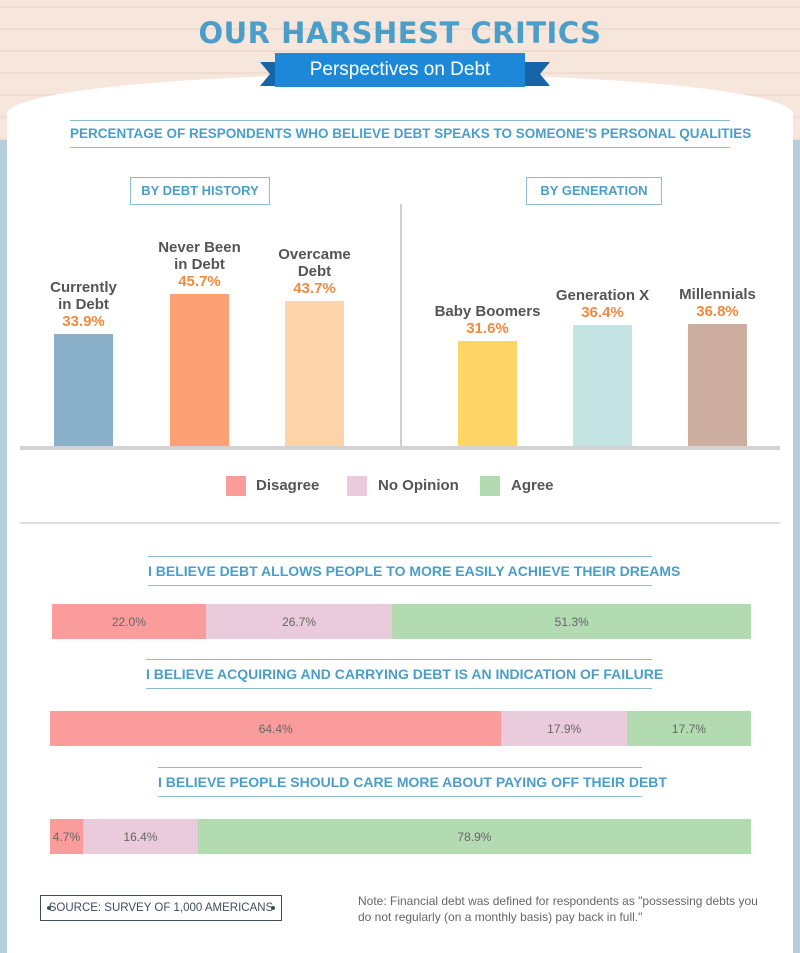 Image resolution: width=800 pixels, height=953 pixels. I want to click on bar-category-line: Baby Boomers, so click(487, 312).